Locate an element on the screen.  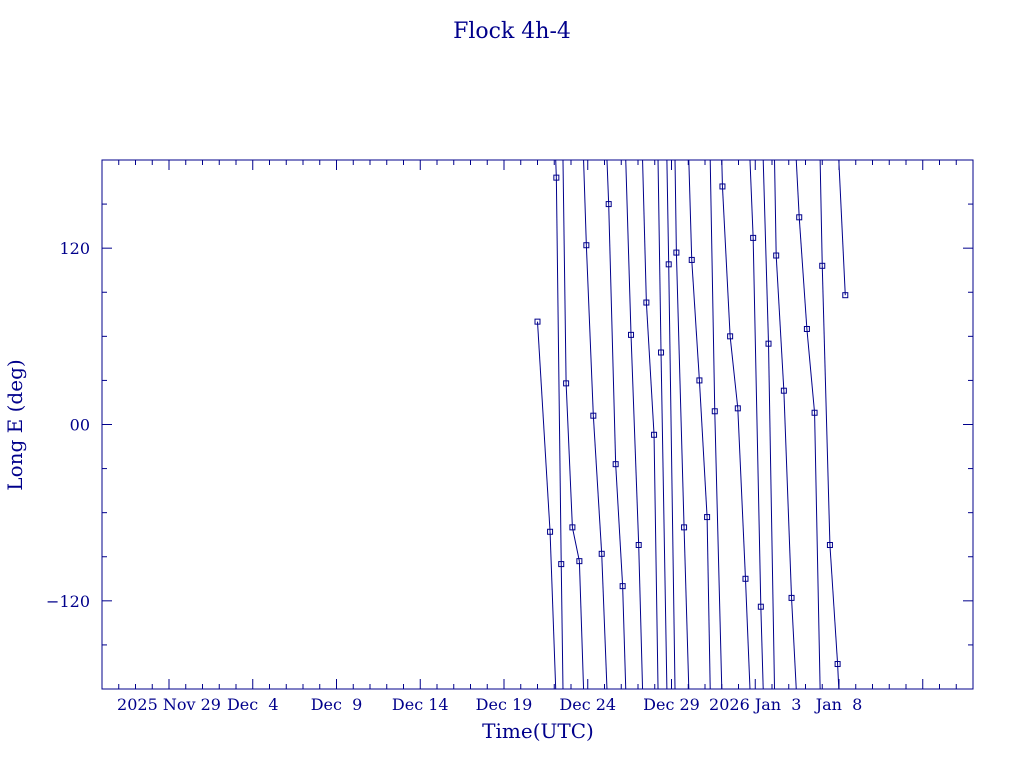
x-tick-label: 2025 Nov 29 is located at coordinates (169, 704).